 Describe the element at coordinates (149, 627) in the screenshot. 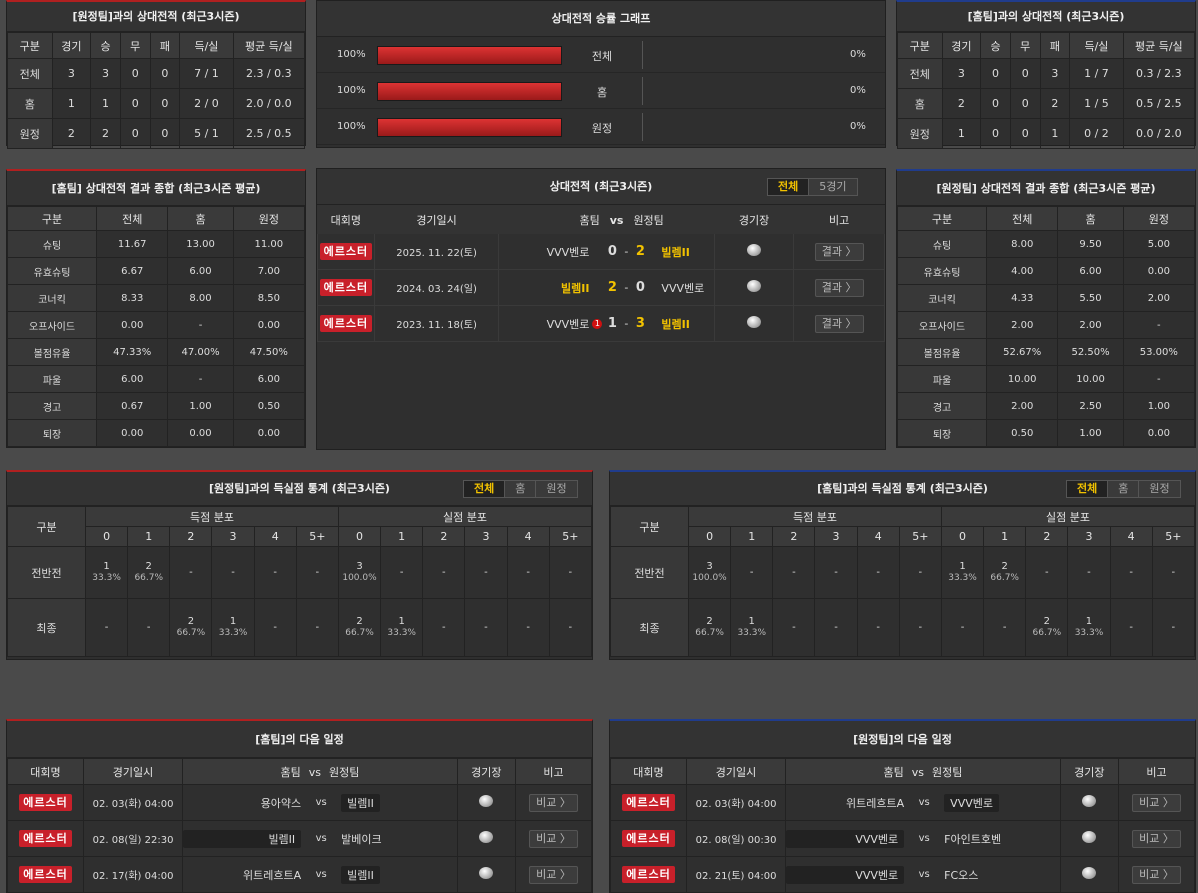

I see `distribution-cell: -` at that location.